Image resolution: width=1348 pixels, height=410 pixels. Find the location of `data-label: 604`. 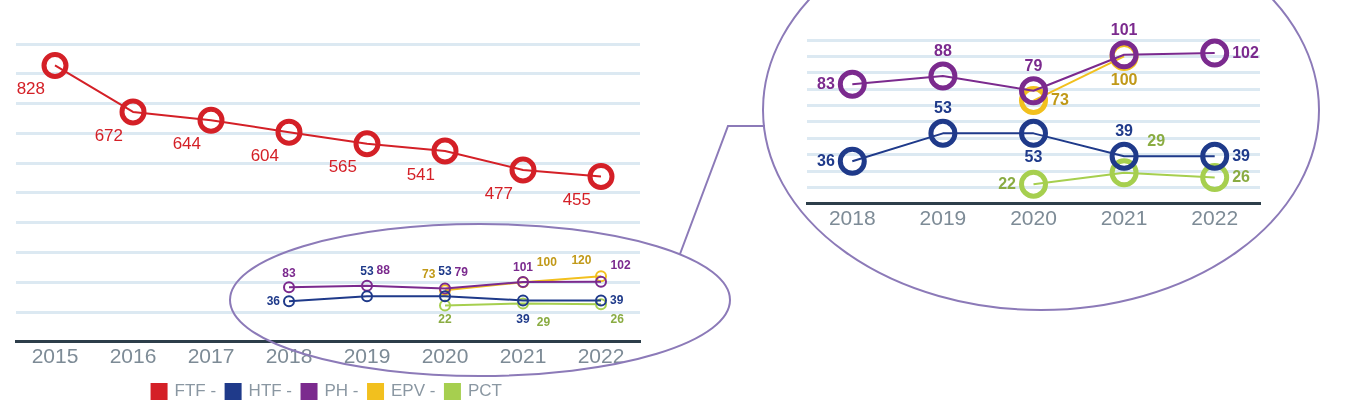

data-label: 604 is located at coordinates (264, 155).